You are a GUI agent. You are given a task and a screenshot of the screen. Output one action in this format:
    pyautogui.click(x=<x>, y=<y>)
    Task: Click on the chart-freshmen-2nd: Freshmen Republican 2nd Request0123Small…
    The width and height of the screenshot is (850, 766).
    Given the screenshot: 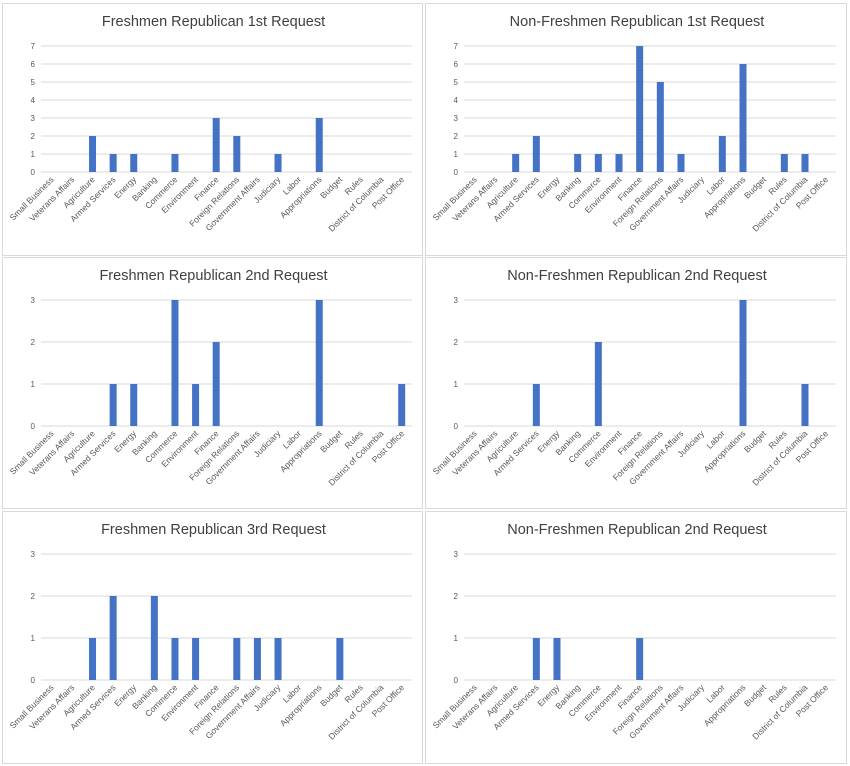 What is the action you would take?
    pyautogui.click(x=210, y=378)
    